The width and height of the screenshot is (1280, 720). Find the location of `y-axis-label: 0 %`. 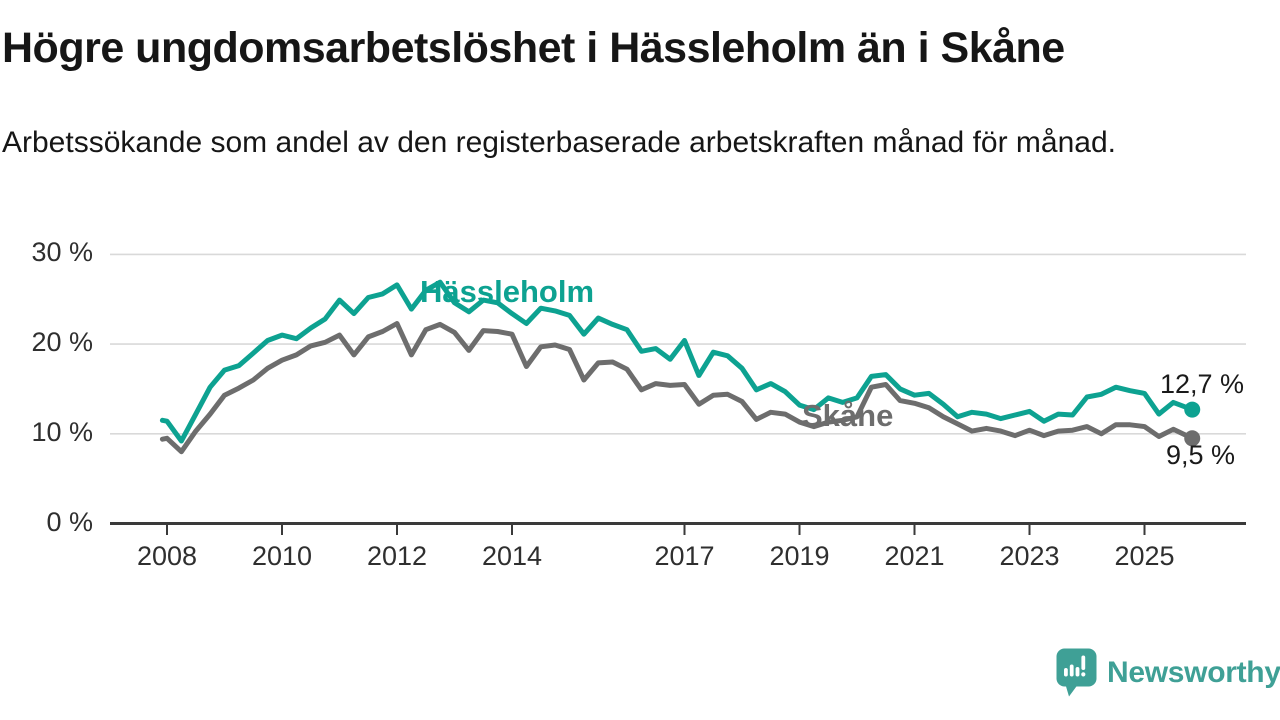

y-axis-label: 0 % is located at coordinates (69, 521).